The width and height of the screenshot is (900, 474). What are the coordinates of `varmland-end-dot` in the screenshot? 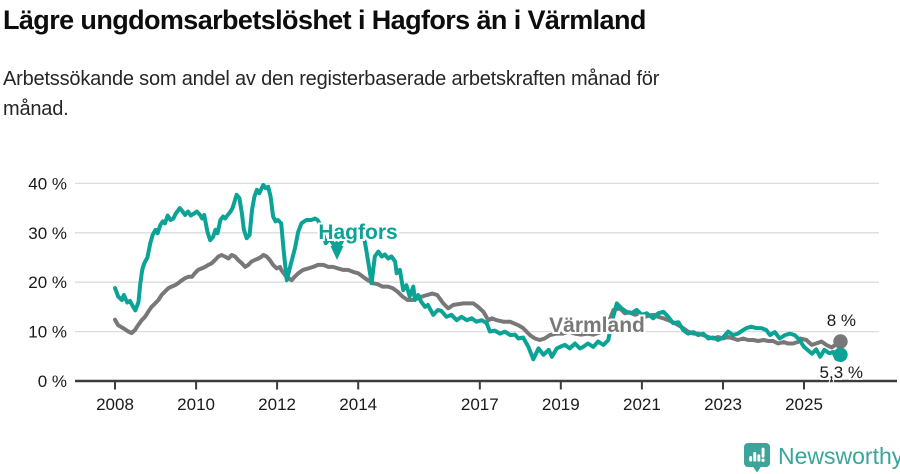 It's located at (840, 341).